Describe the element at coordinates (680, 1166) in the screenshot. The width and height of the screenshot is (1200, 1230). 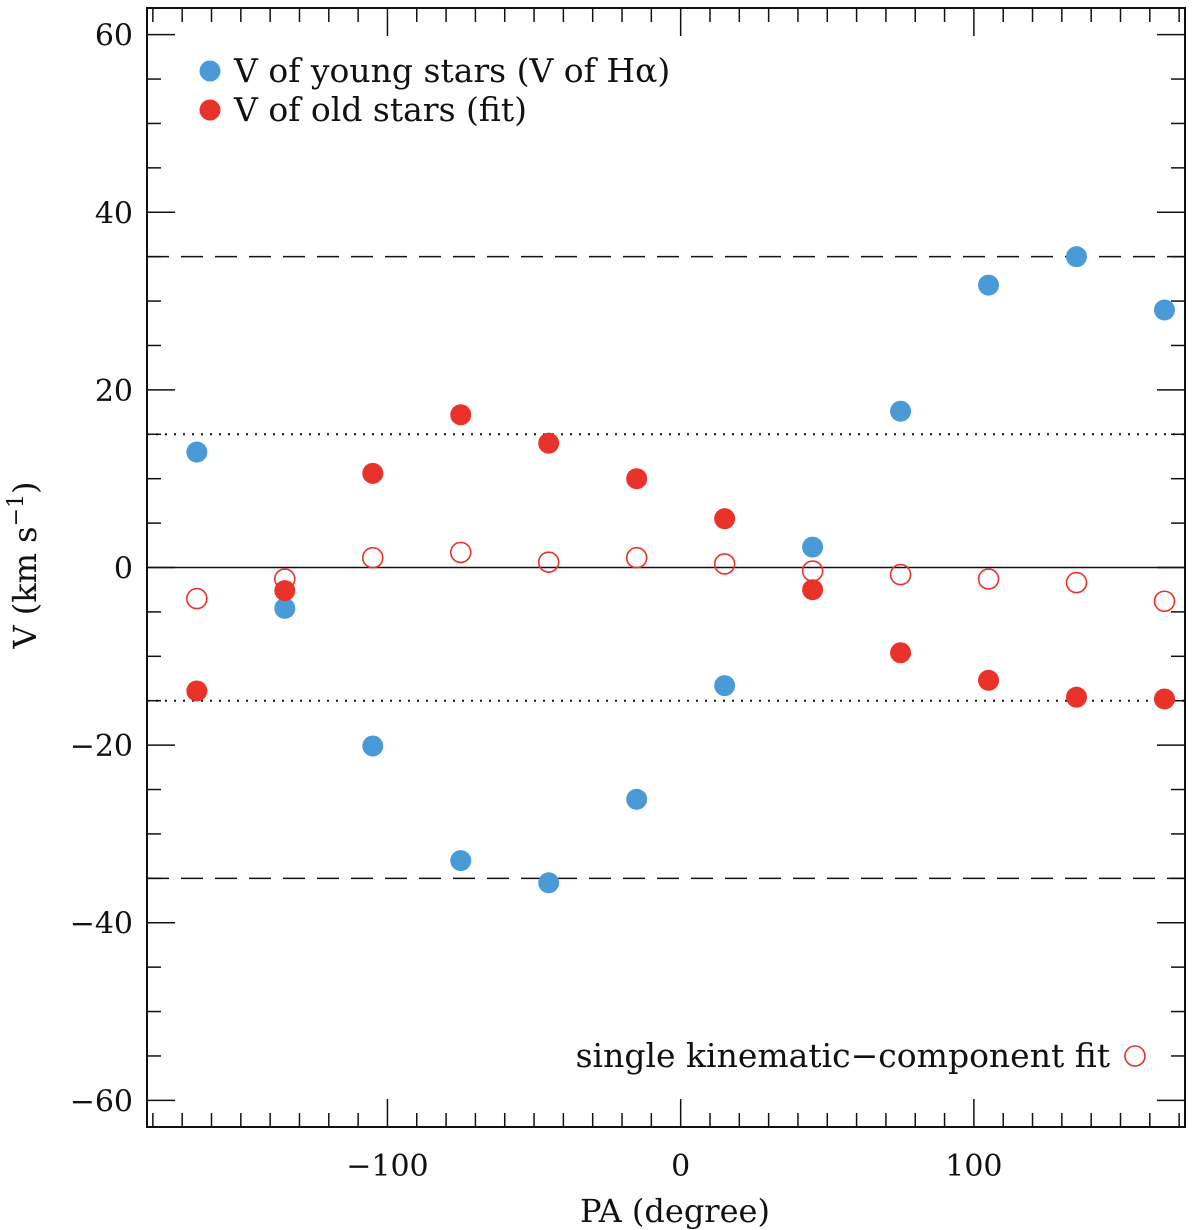
I see `x-tick-label: 0` at that location.